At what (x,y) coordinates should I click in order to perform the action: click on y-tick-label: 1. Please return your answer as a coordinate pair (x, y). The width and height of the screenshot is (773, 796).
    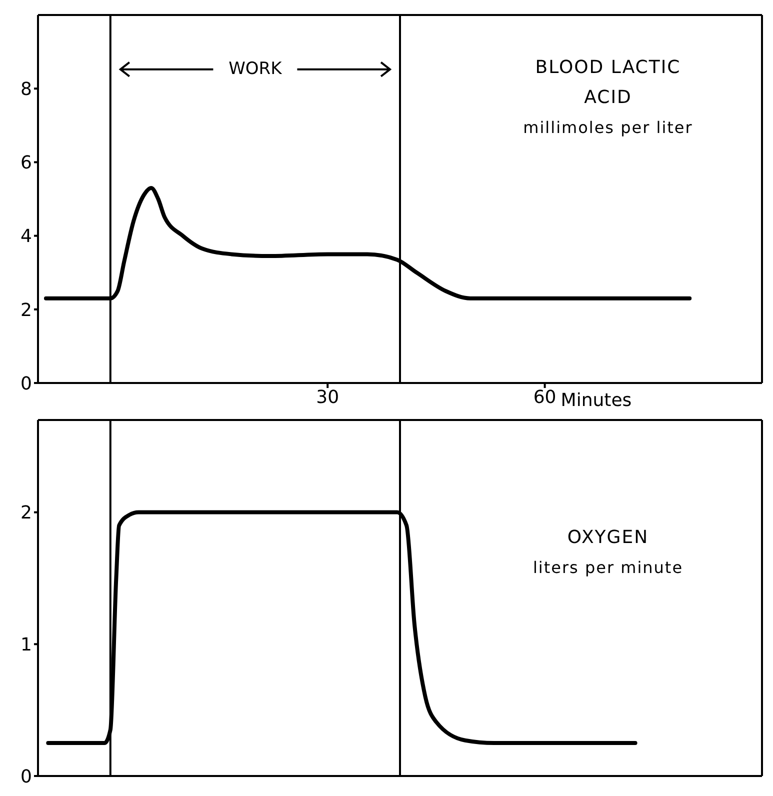
    Looking at the image, I should click on (26, 645).